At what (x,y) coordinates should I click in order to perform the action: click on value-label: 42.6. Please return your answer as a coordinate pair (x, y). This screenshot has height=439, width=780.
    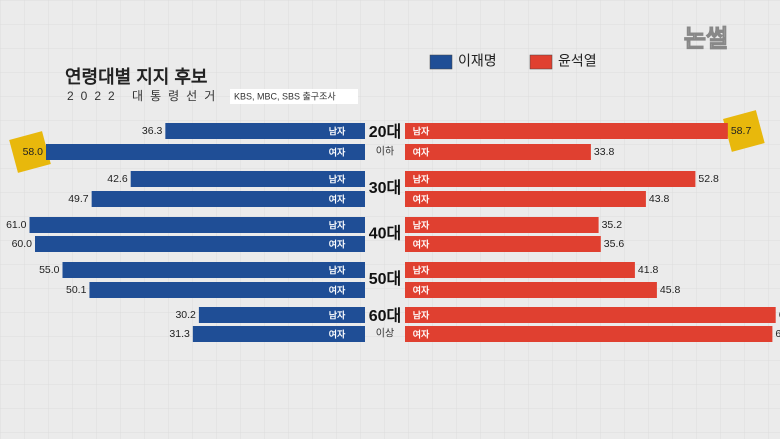
    Looking at the image, I should click on (117, 179).